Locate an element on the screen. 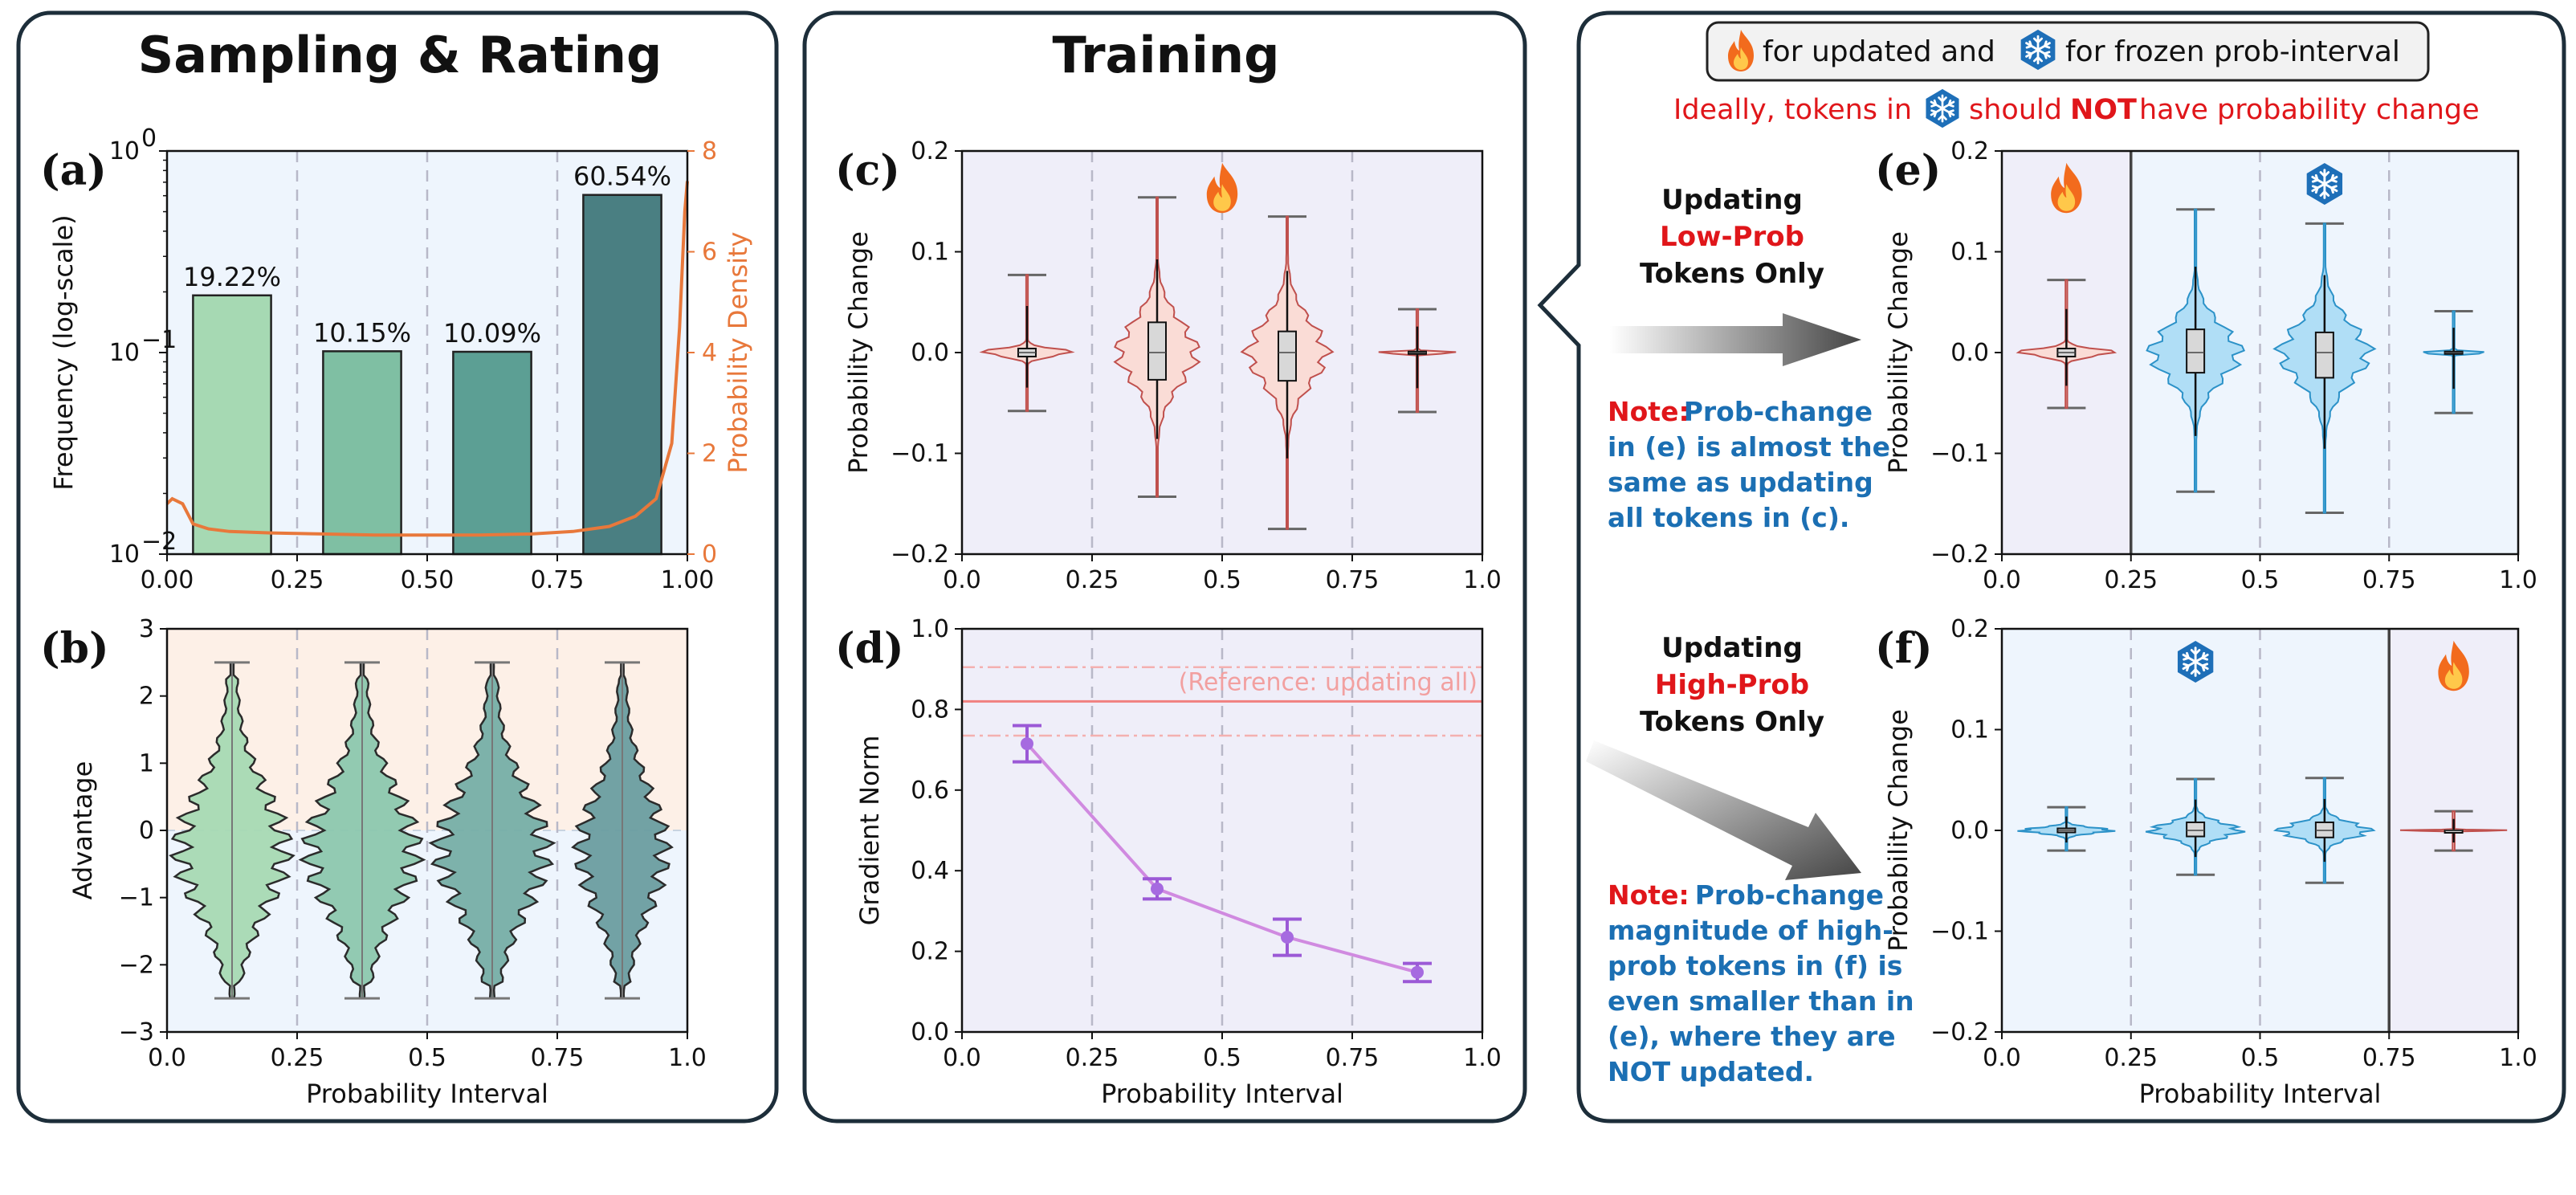 Image resolution: width=2576 pixels, height=1195 pixels. y-tick-exponent: −2 is located at coordinates (159, 542).